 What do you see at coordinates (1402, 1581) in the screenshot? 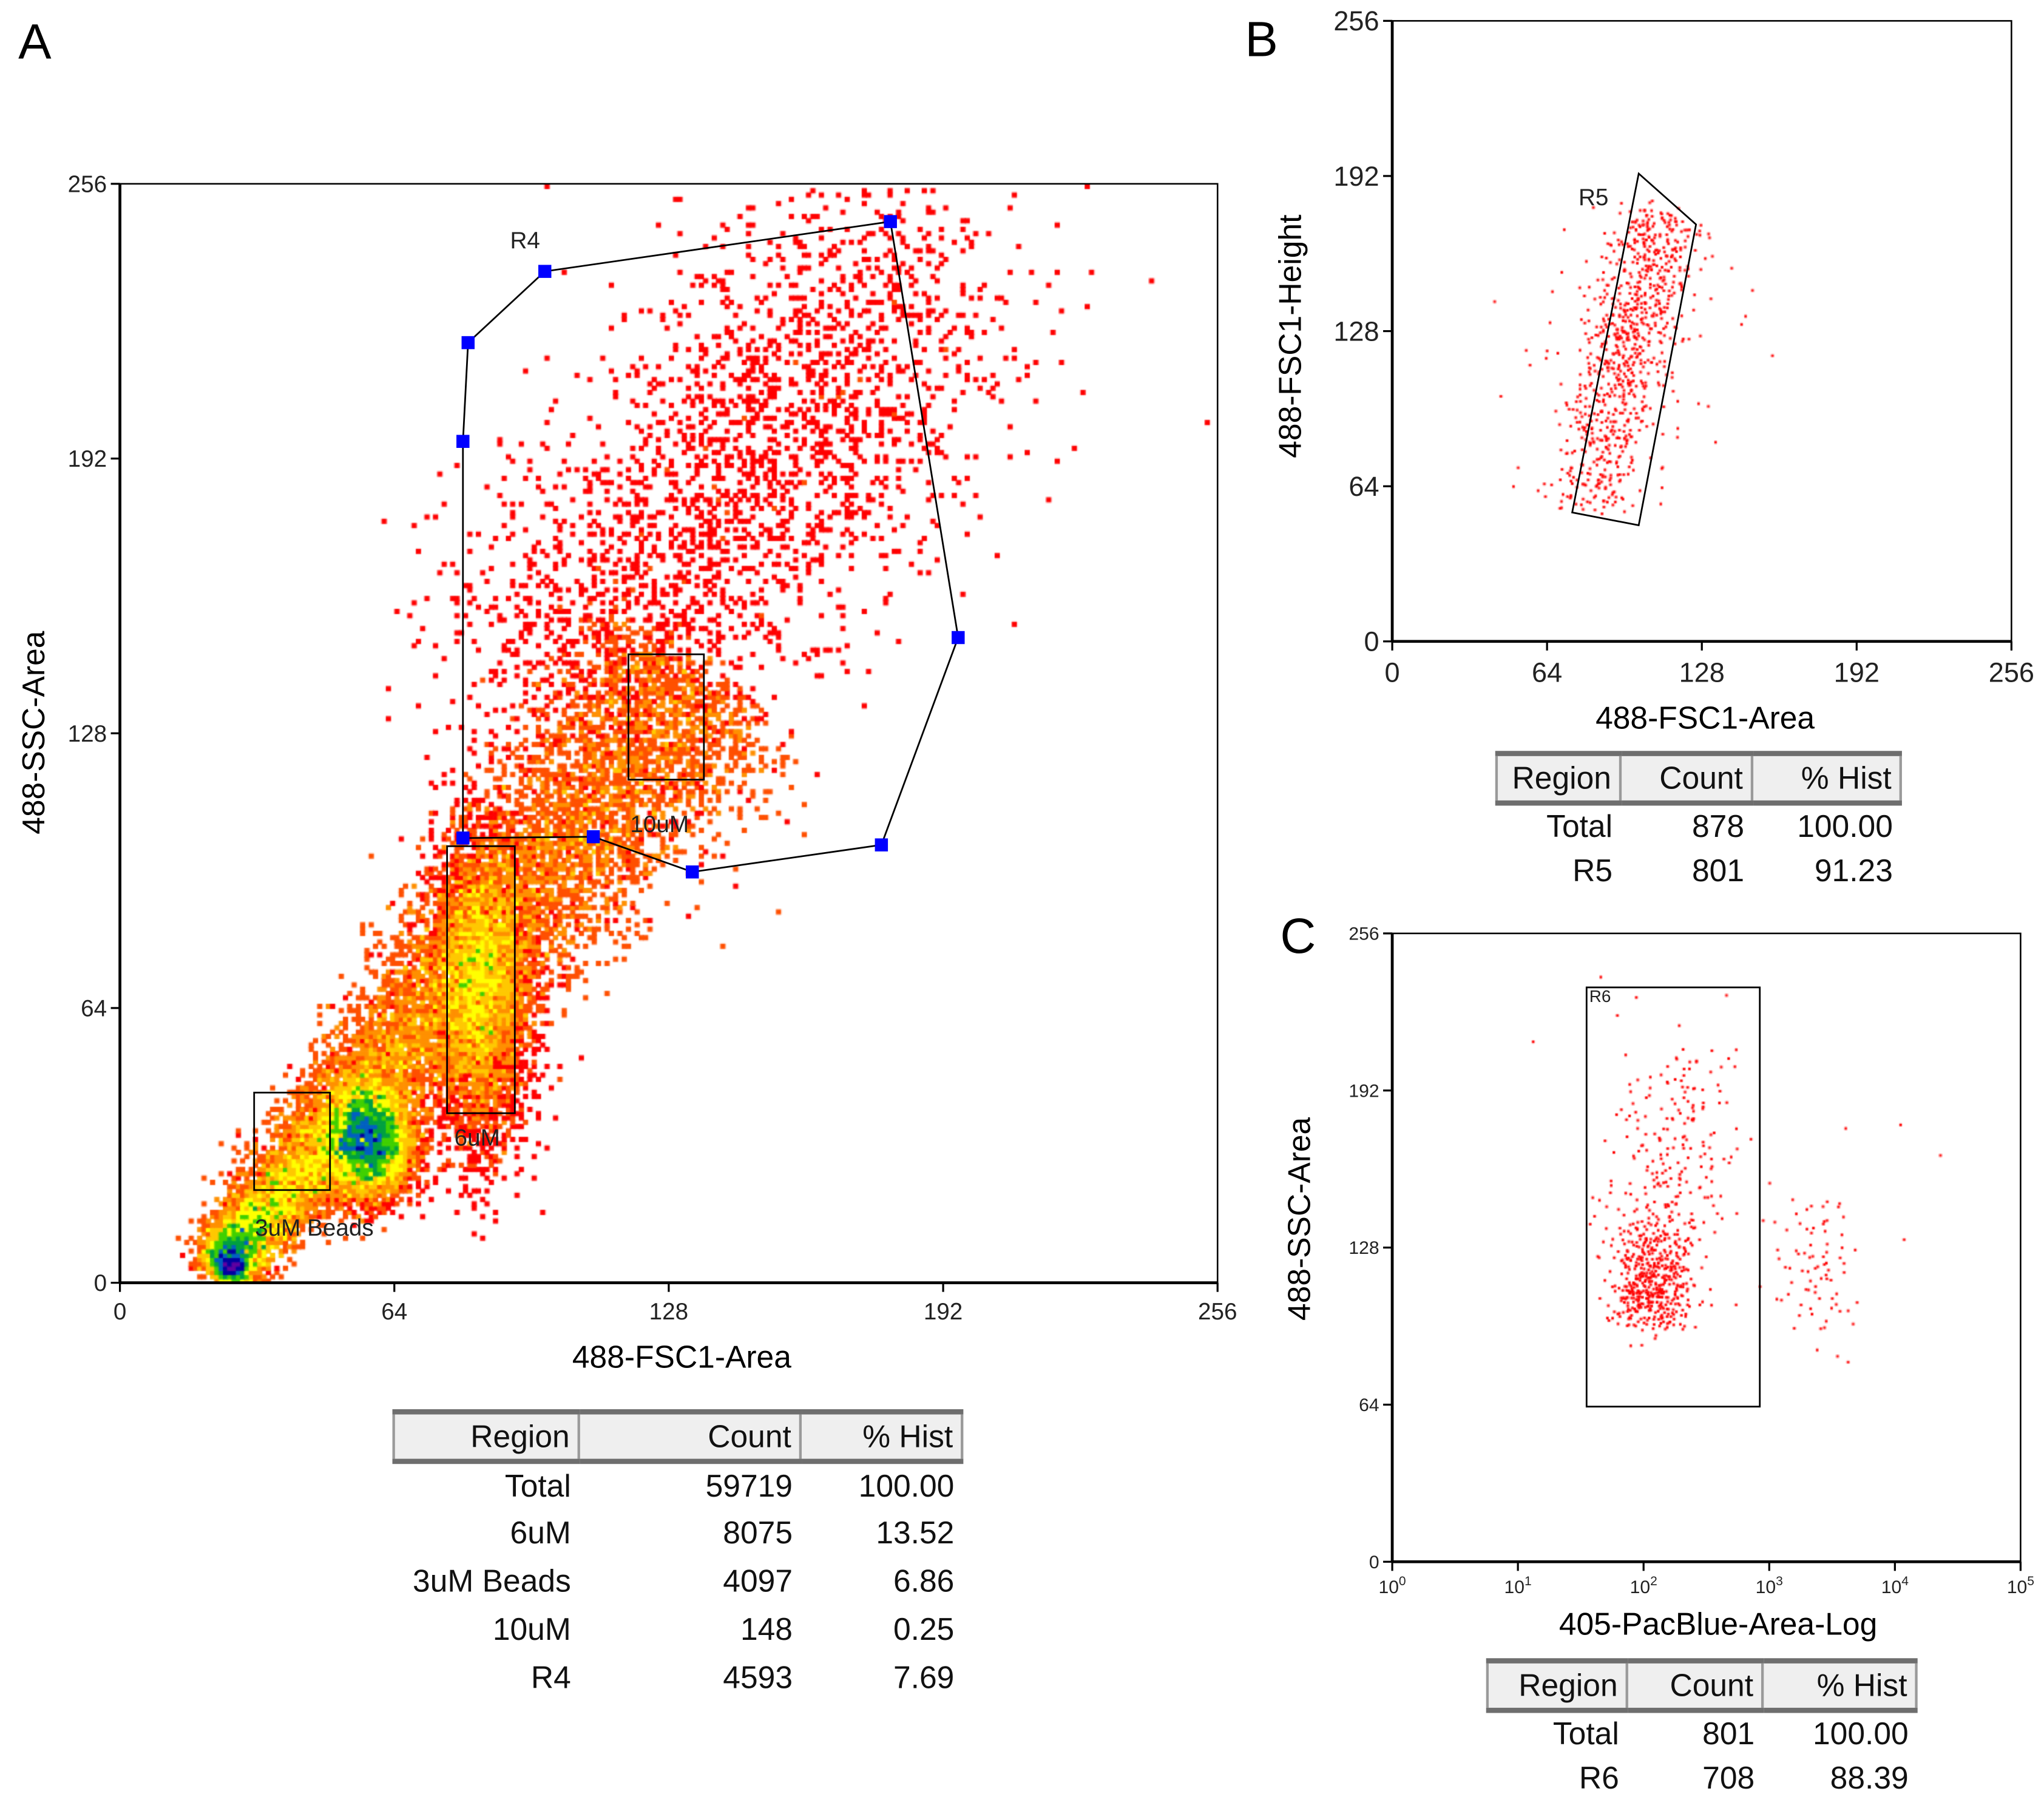
I see `tick-exponent: 0` at bounding box center [1402, 1581].